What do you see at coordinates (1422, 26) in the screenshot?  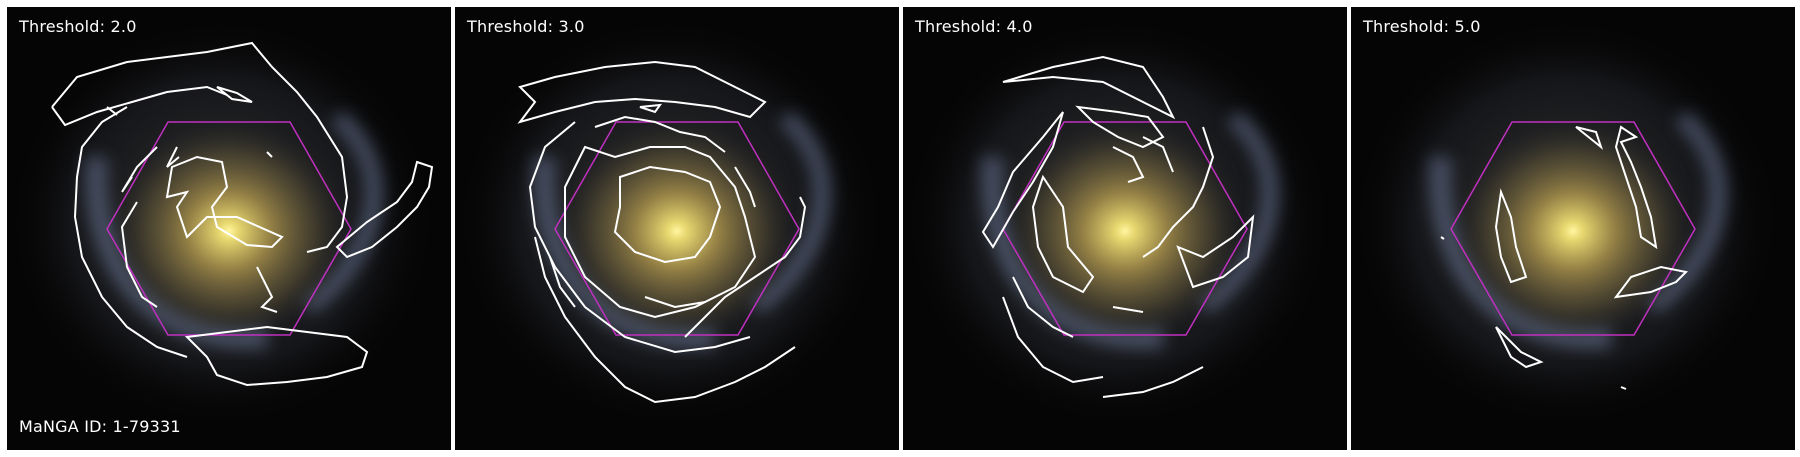 I see `threshold-label: Threshold: 5.0` at bounding box center [1422, 26].